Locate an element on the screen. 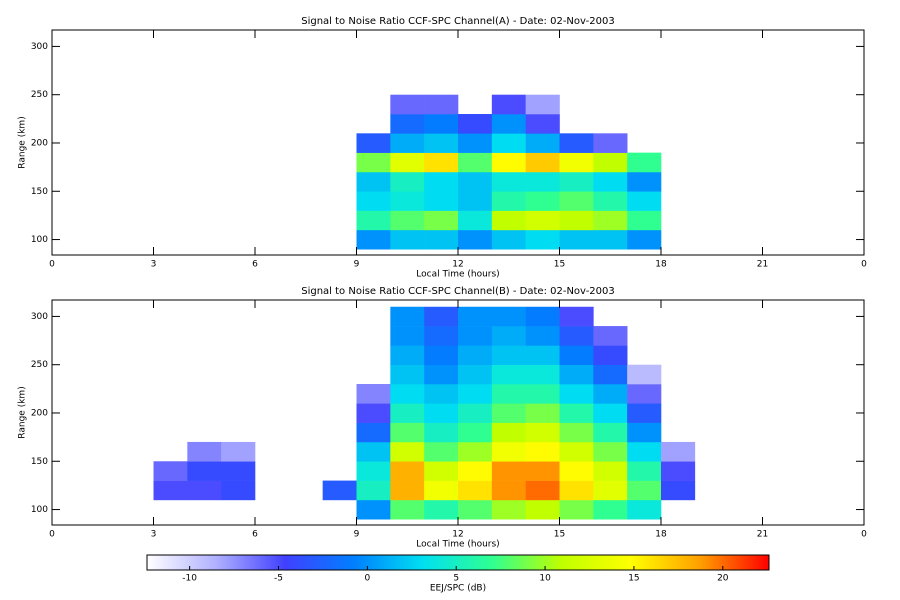 The width and height of the screenshot is (900, 600). y-axis-label: Range (km) is located at coordinates (23, 142).